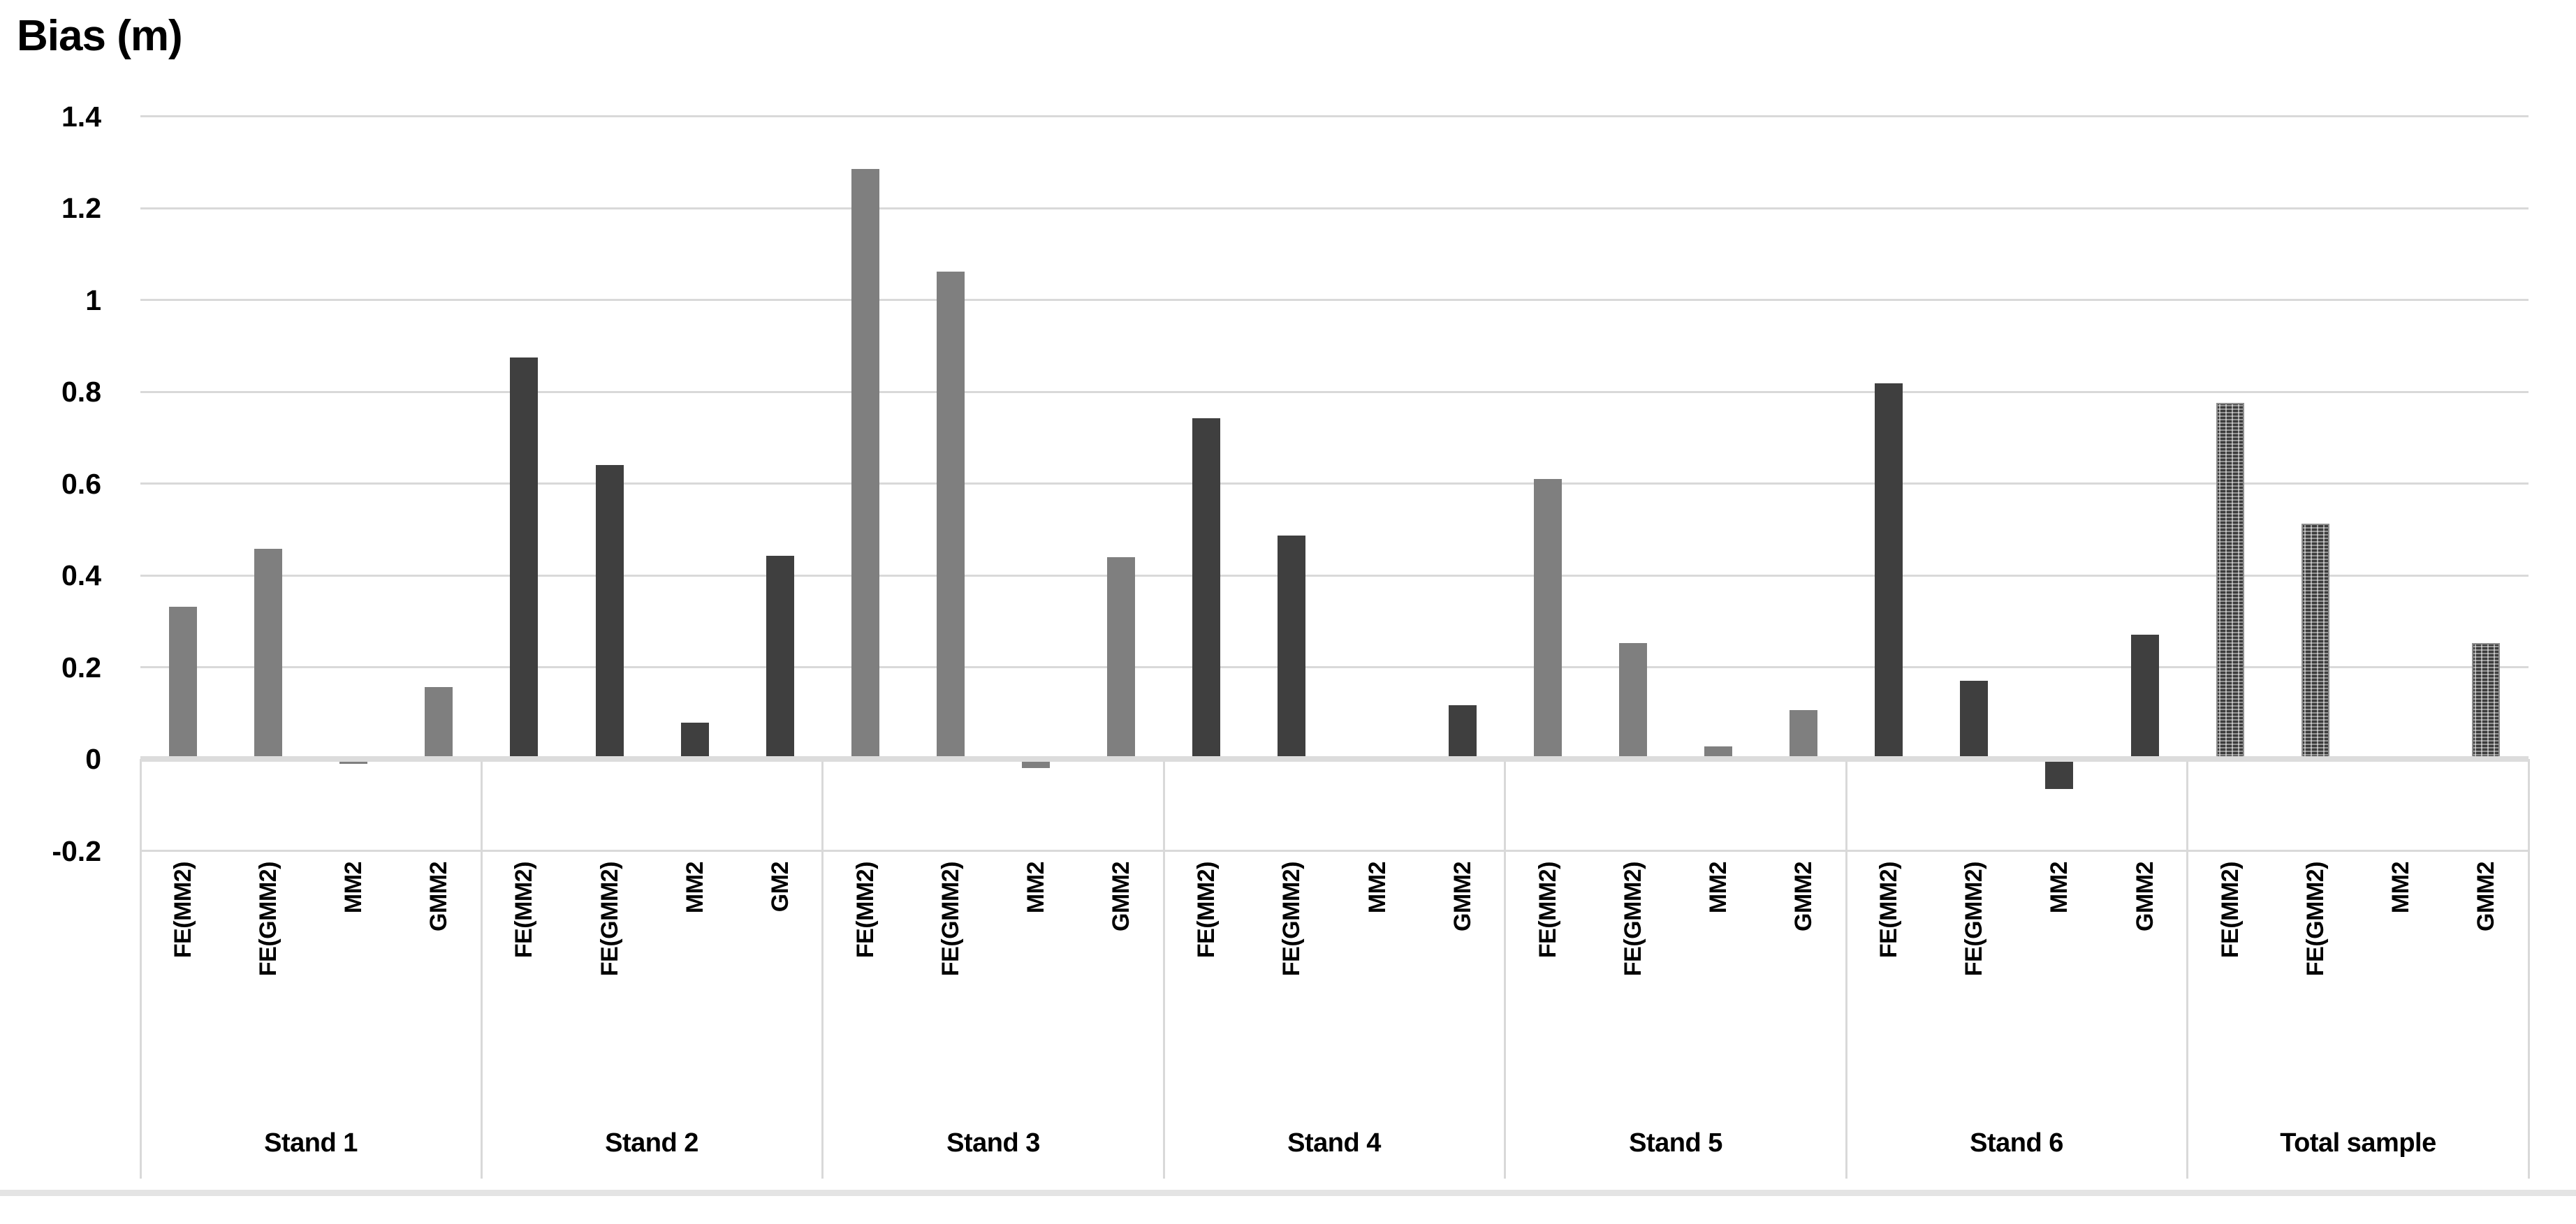  Describe the element at coordinates (1334, 759) in the screenshot. I see `zero-gridline` at that location.